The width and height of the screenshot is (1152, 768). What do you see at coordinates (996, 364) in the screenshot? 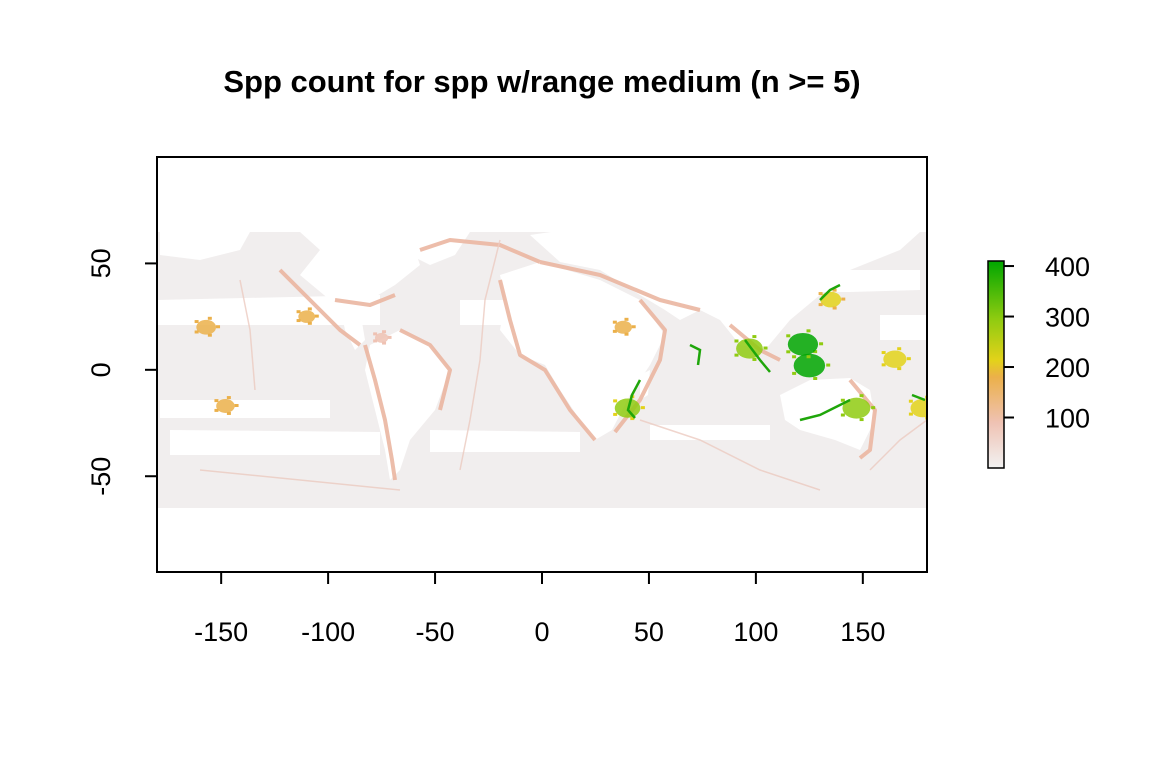
I see `legend-colorbar` at bounding box center [996, 364].